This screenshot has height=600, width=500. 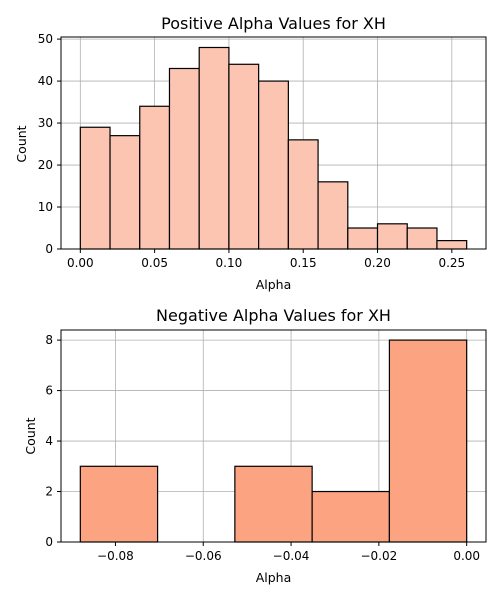 What do you see at coordinates (273, 315) in the screenshot?
I see `chart-title: Negative Alpha Values for XH` at bounding box center [273, 315].